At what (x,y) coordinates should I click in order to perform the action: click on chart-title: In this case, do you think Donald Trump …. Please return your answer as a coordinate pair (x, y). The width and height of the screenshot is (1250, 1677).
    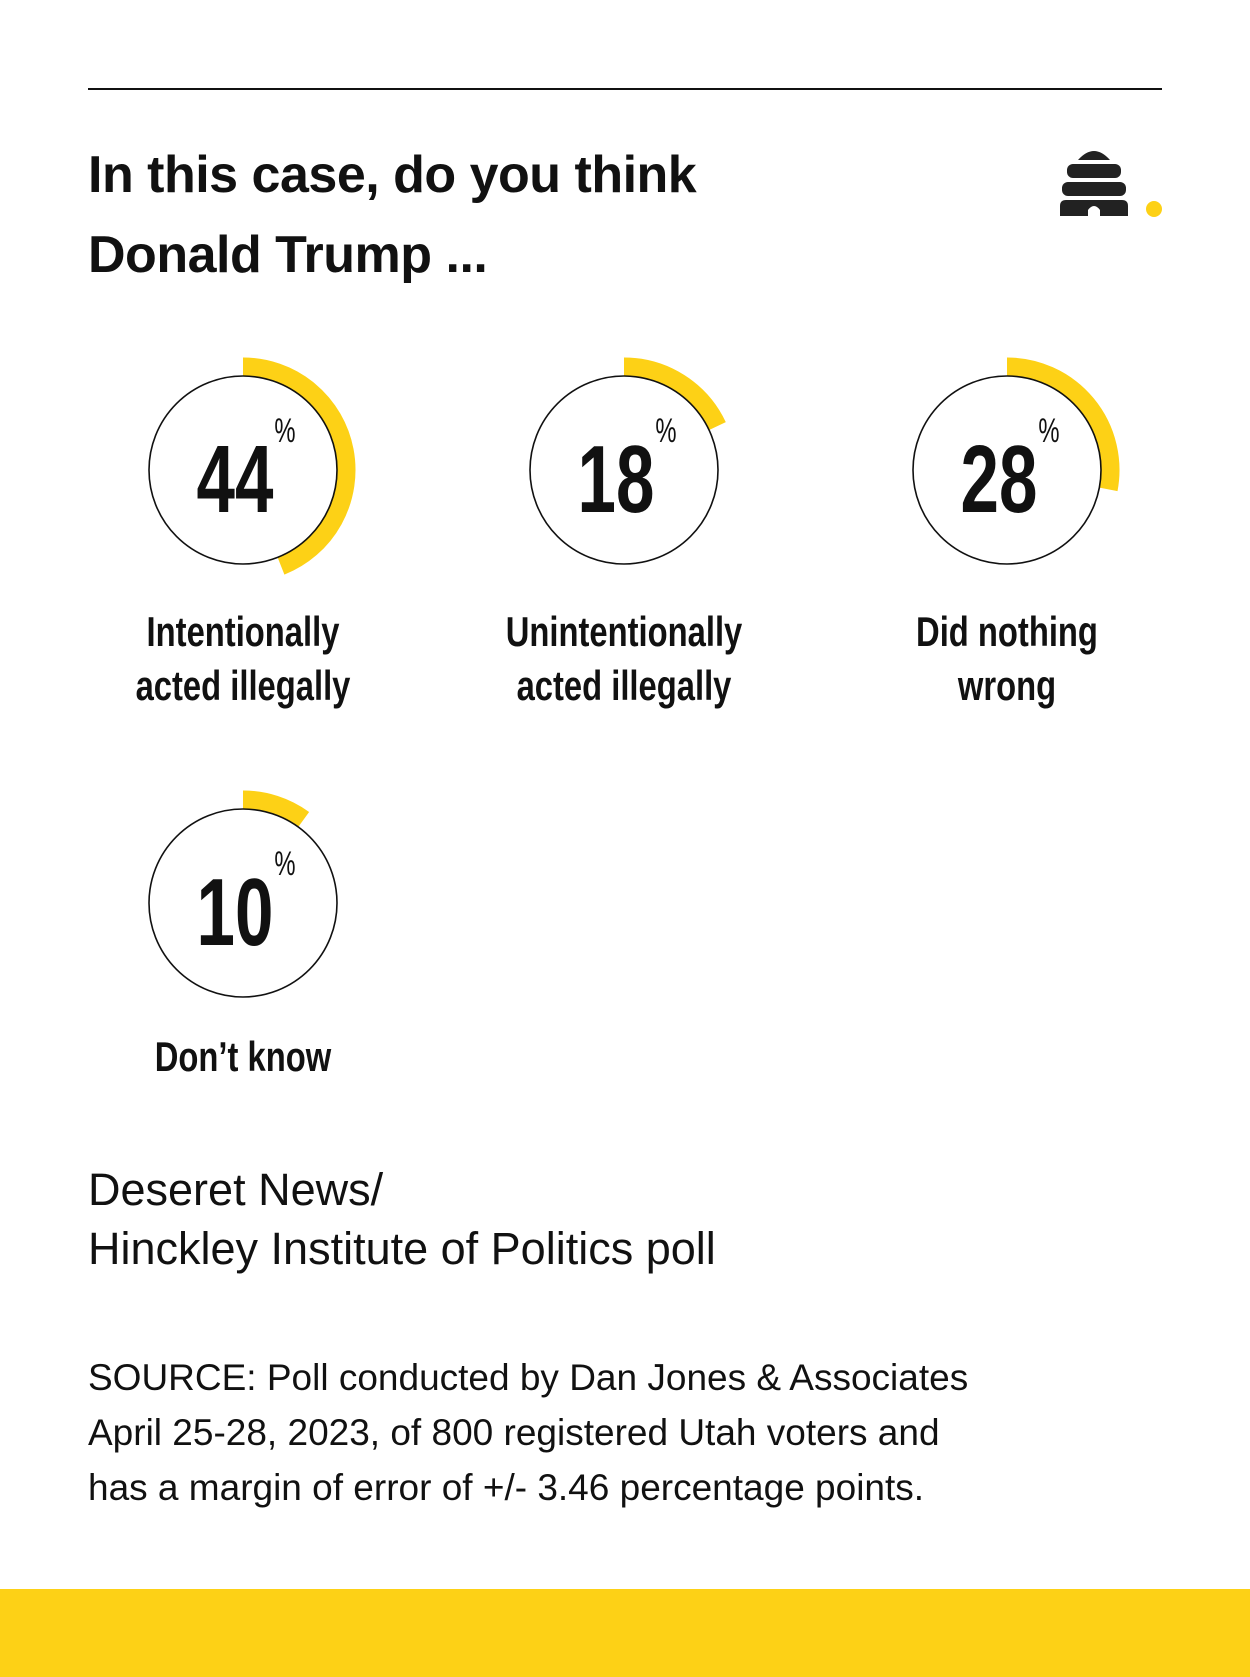
    Looking at the image, I should click on (392, 215).